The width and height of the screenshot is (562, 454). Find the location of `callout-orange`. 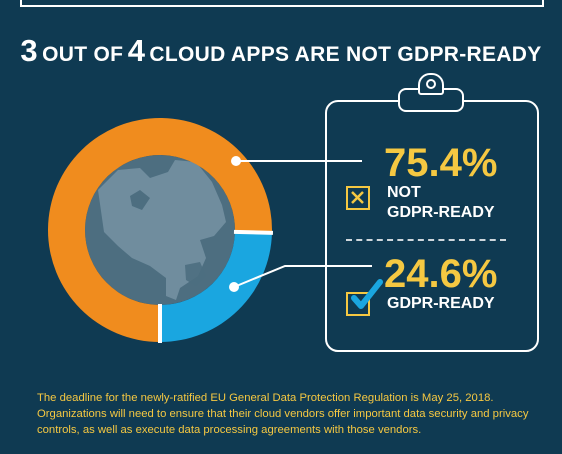

callout-orange is located at coordinates (296, 161).